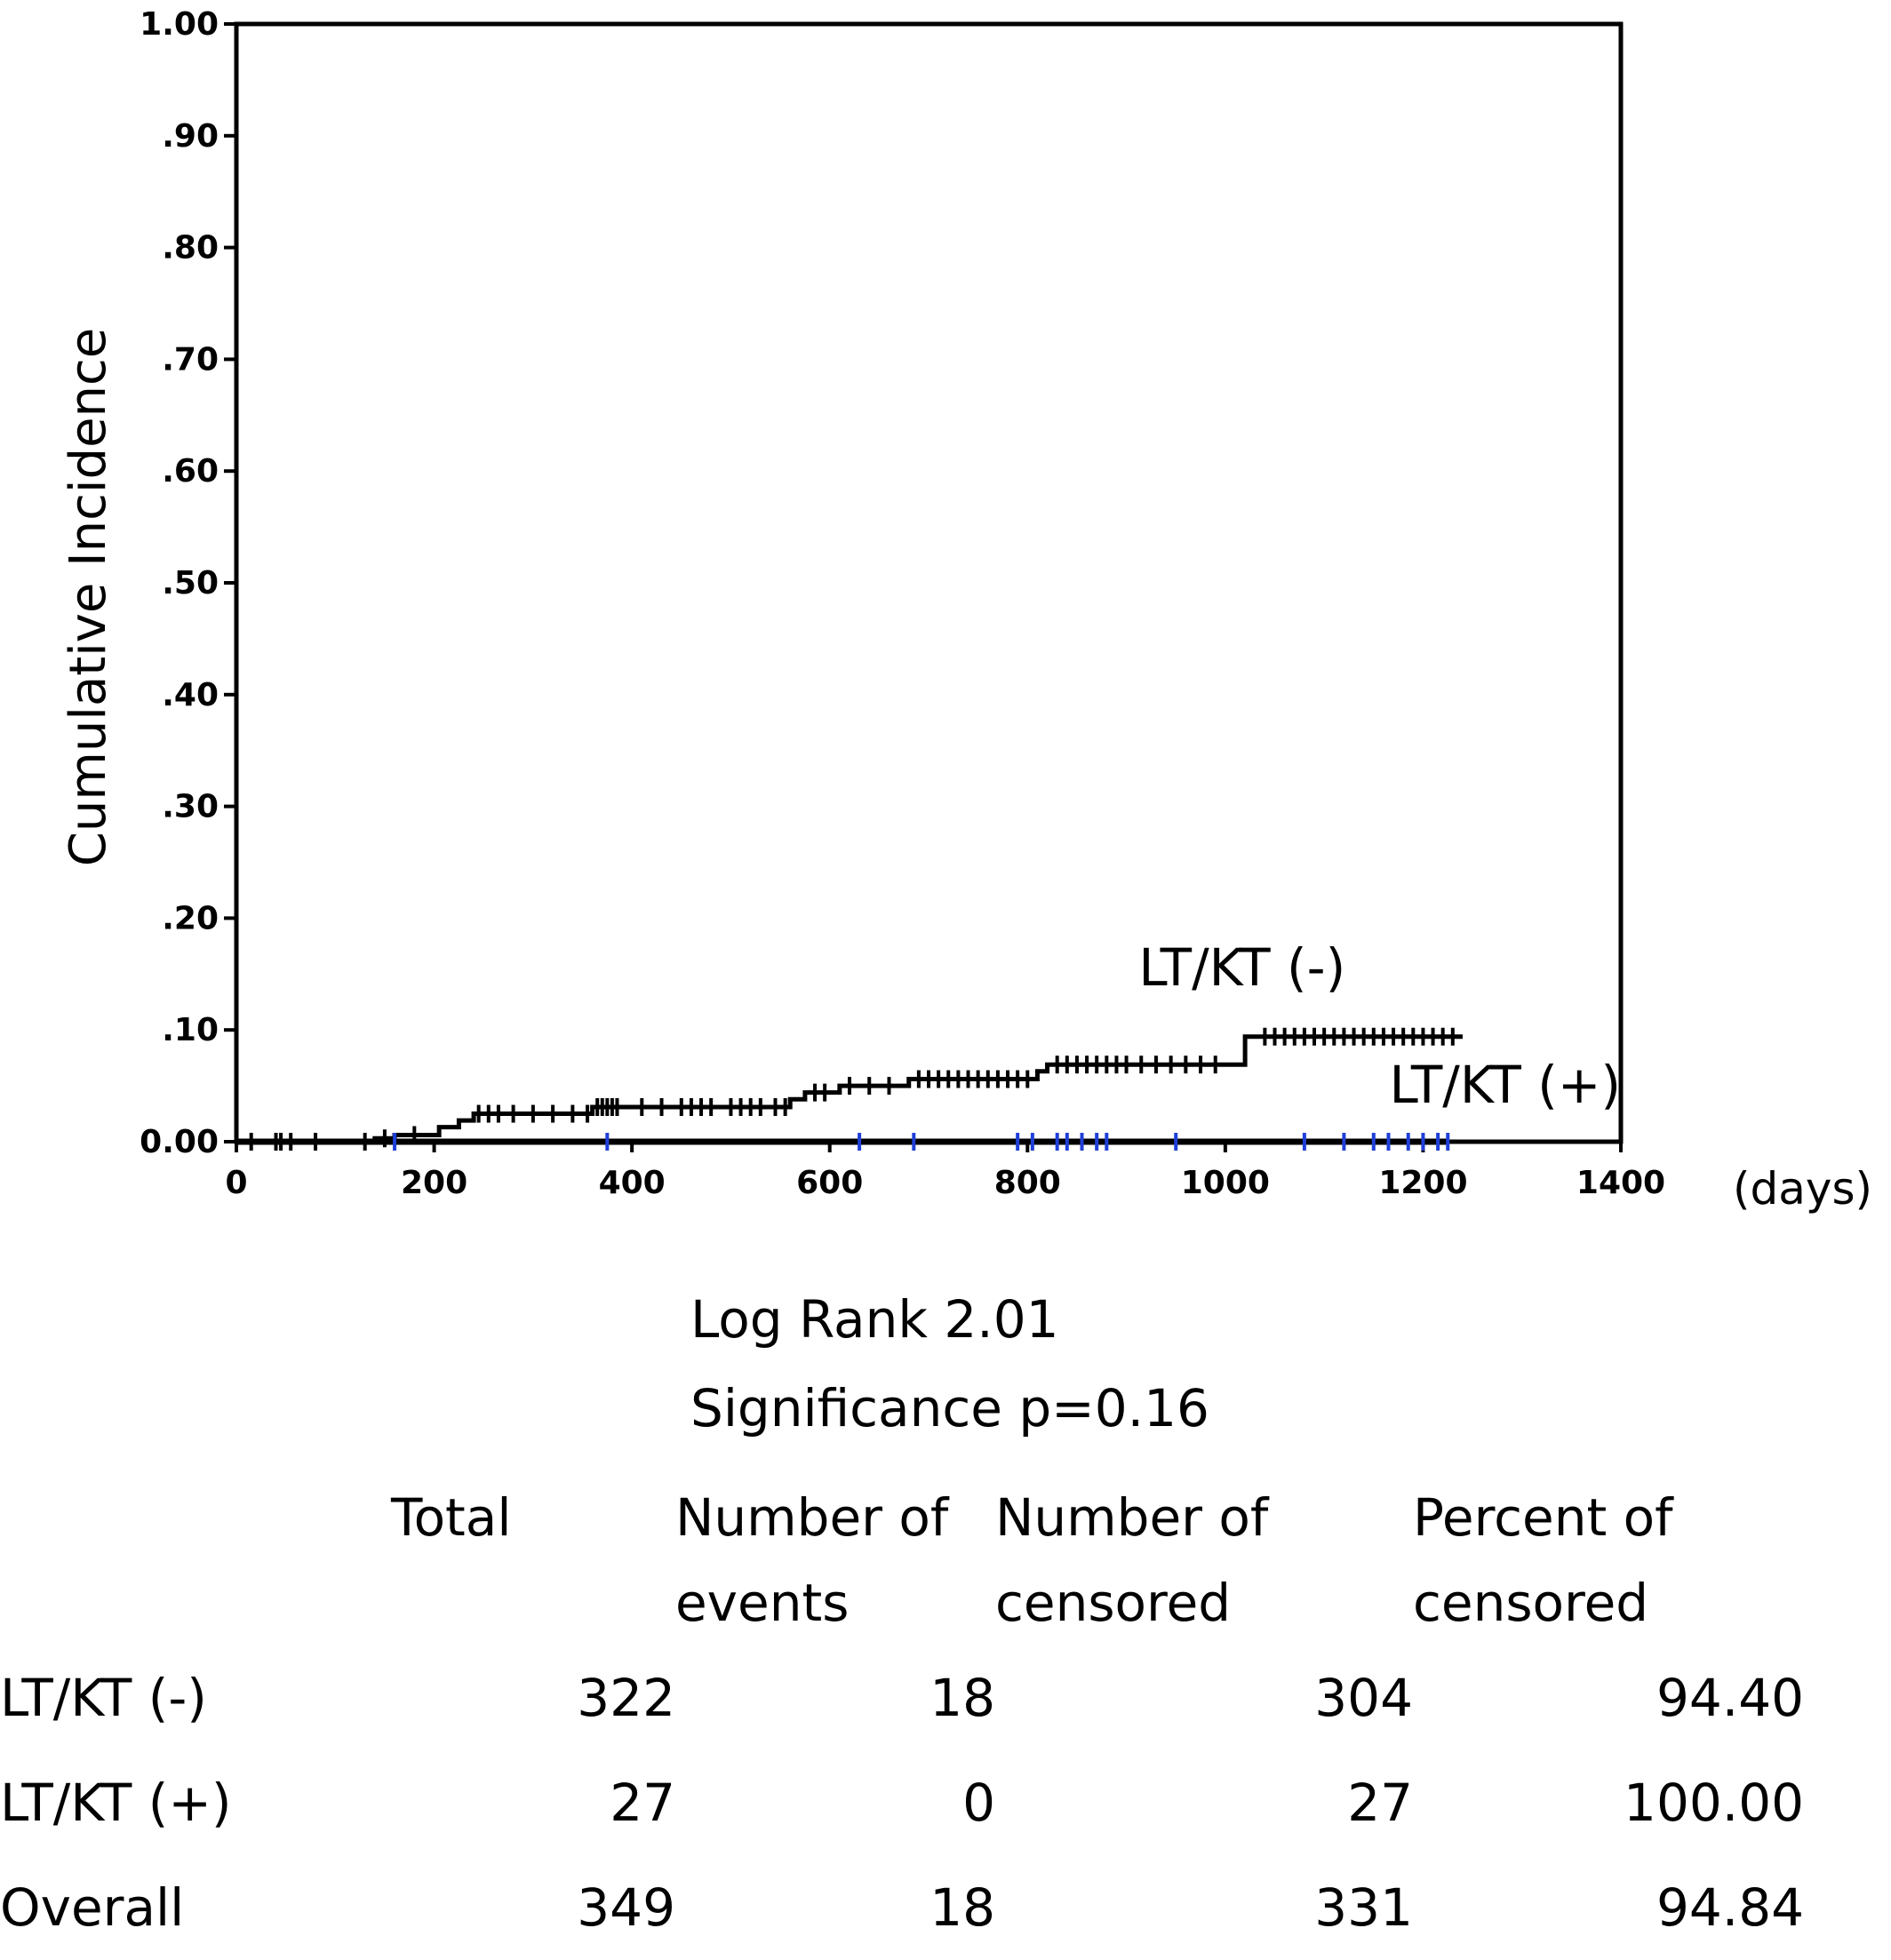 The image size is (1891, 1960). Describe the element at coordinates (191, 360) in the screenshot. I see `y-tick-label: .70` at that location.